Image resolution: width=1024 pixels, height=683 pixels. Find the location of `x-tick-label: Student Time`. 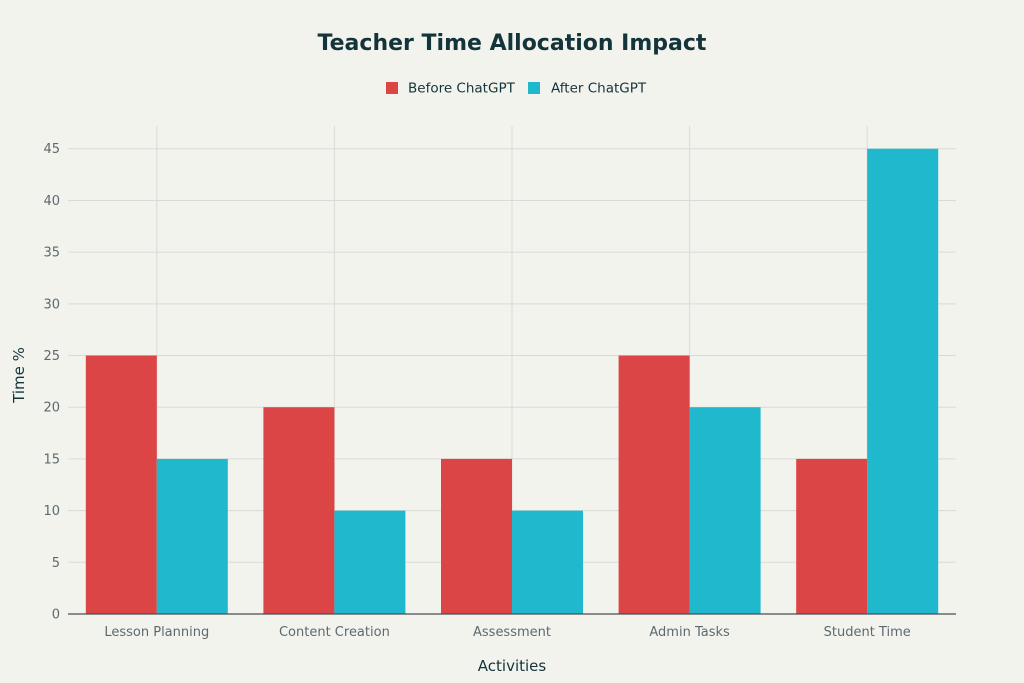

x-tick-label: Student Time is located at coordinates (867, 632).